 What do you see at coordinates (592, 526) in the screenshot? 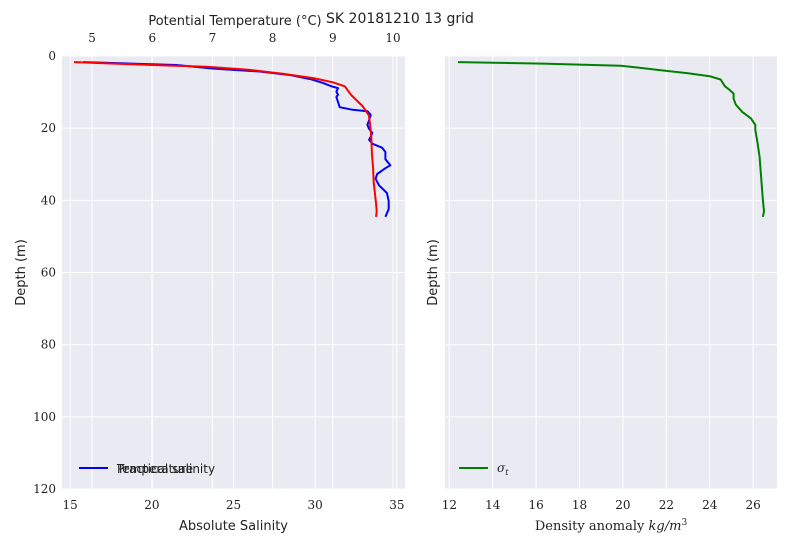
I see `x-axis-label-right-text: Density anomaly` at bounding box center [592, 526].